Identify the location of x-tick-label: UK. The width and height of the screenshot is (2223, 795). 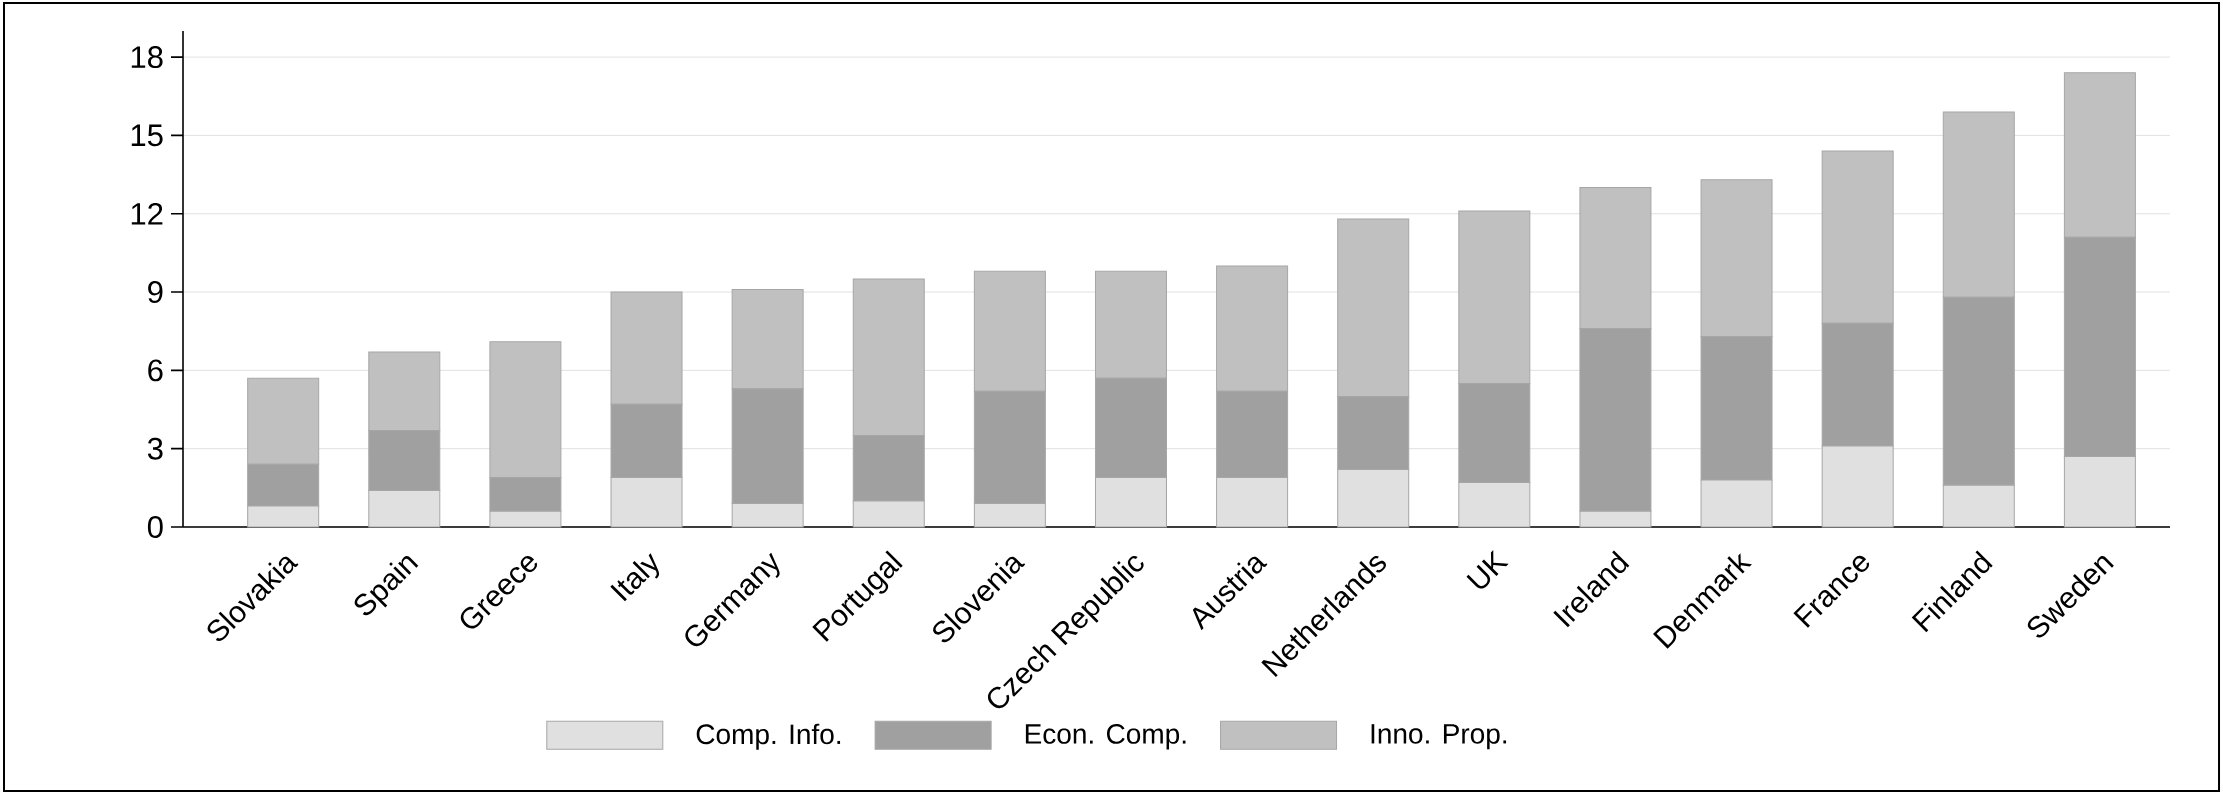
(1487, 569).